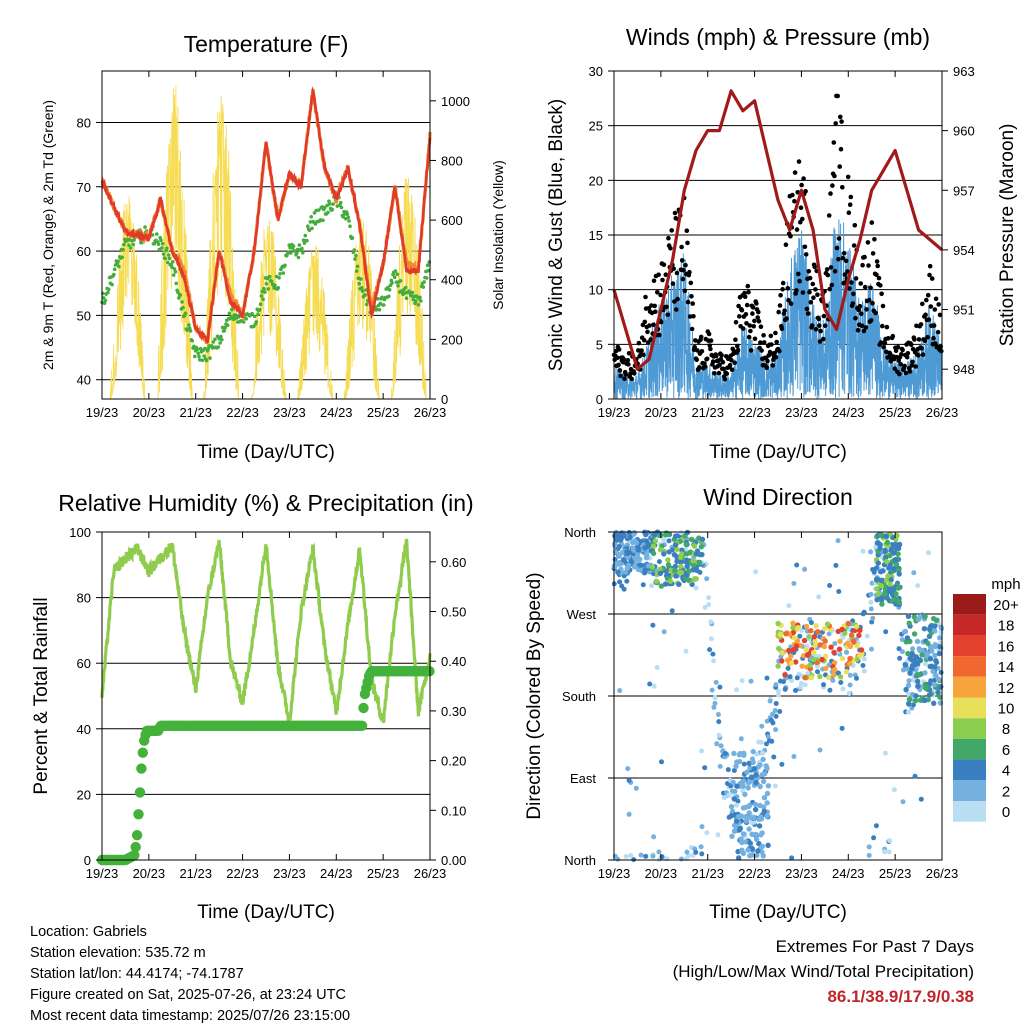 This screenshot has height=1027, width=1024. What do you see at coordinates (801, 873) in the screenshot?
I see `direction-xtick-label: 23/23` at bounding box center [801, 873].